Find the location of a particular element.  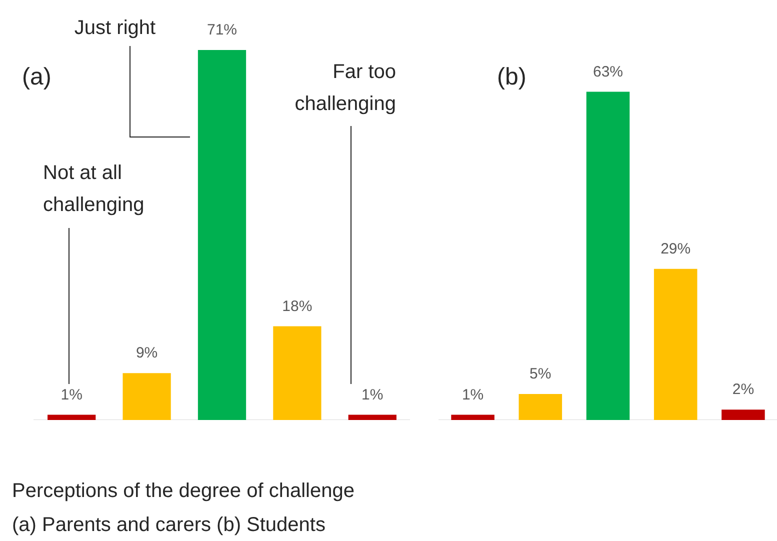

text: Just right is located at coordinates (115, 28).